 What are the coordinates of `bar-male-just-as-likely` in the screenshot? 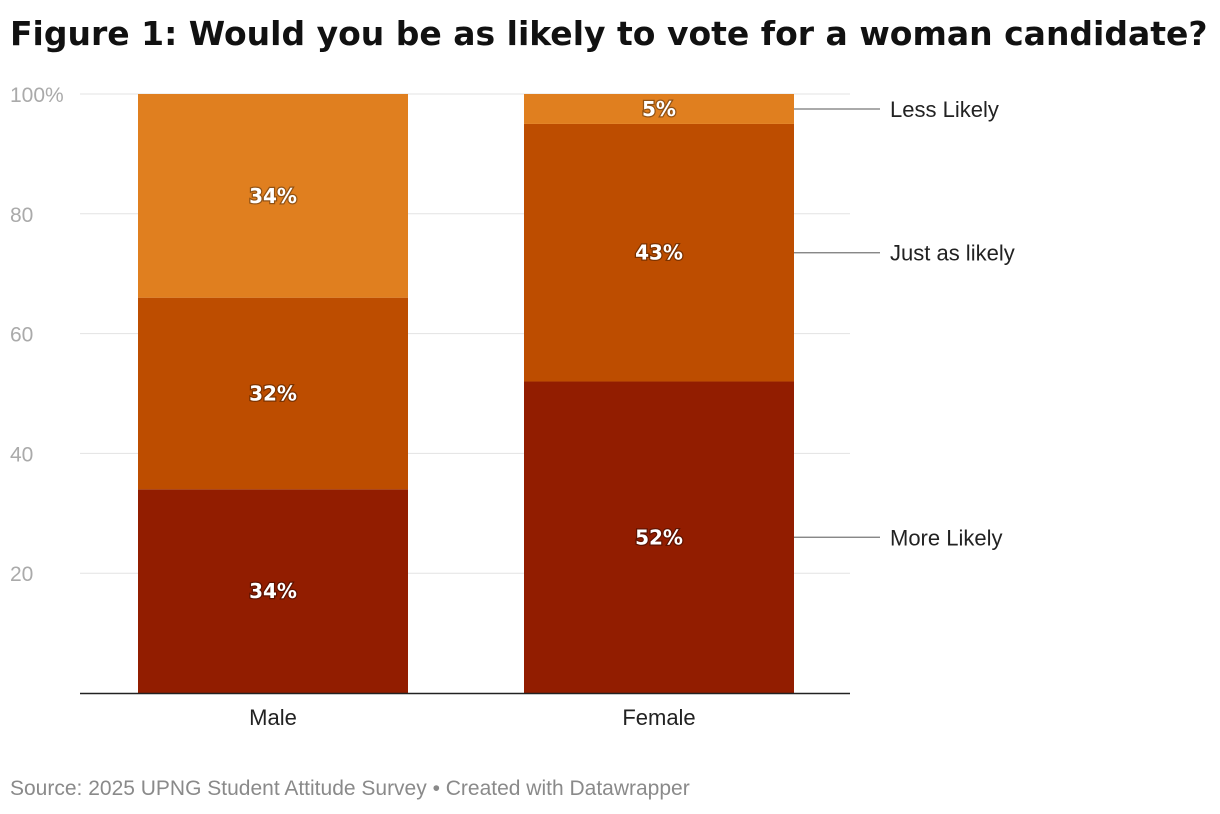 It's located at (273, 393).